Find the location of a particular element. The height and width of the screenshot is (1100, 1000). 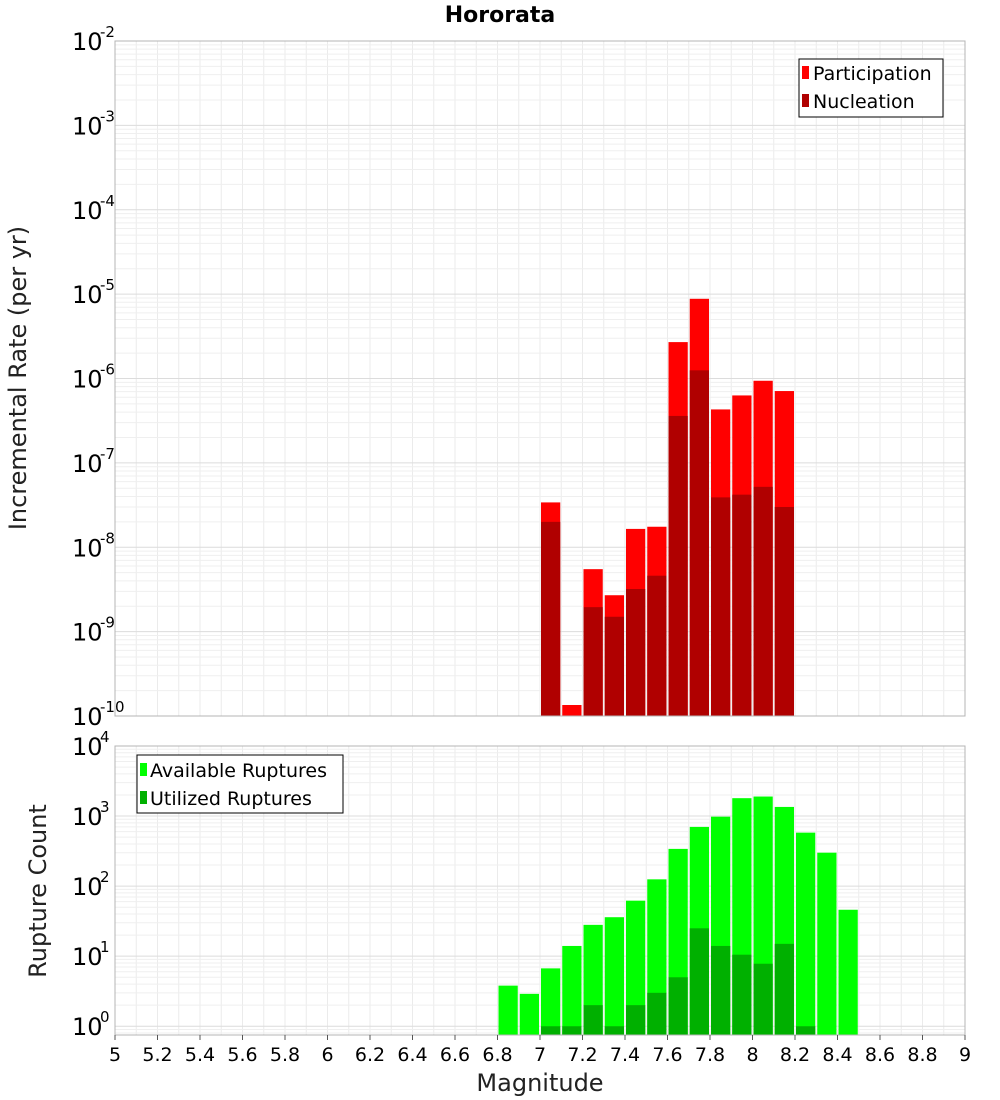

x-tick-label: 7.4 is located at coordinates (625, 1055).